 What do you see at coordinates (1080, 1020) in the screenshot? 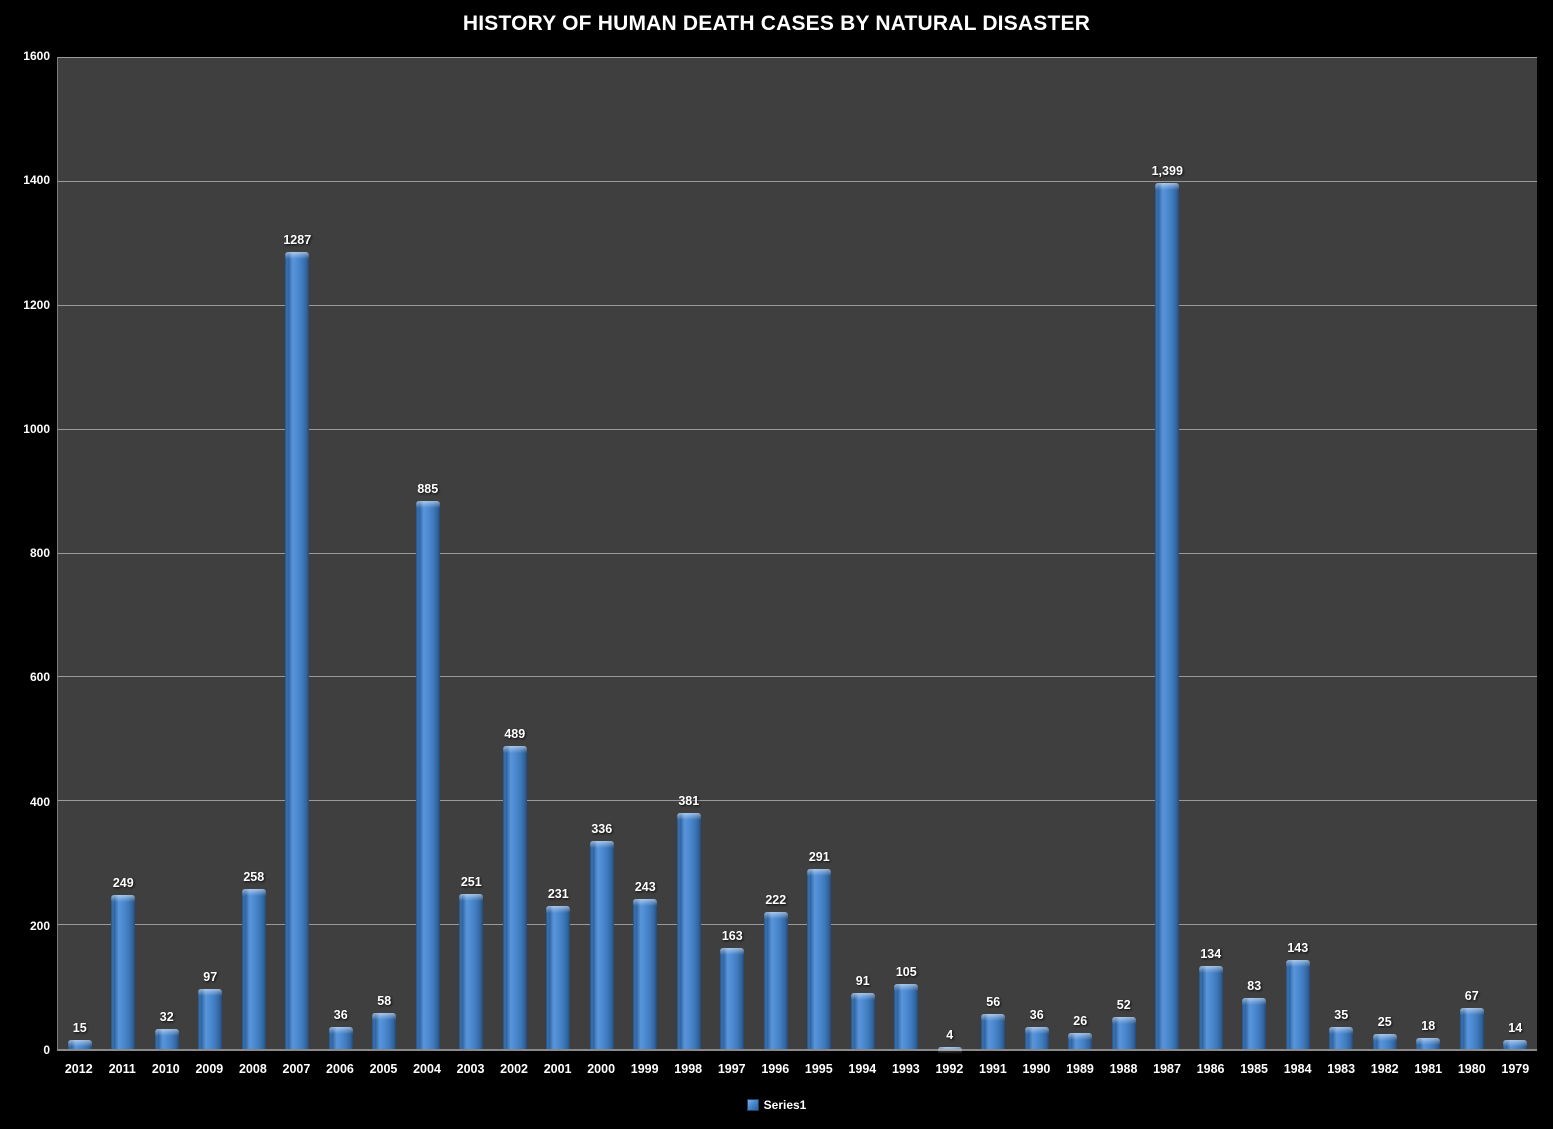
I see `bar-value-label: 26` at bounding box center [1080, 1020].